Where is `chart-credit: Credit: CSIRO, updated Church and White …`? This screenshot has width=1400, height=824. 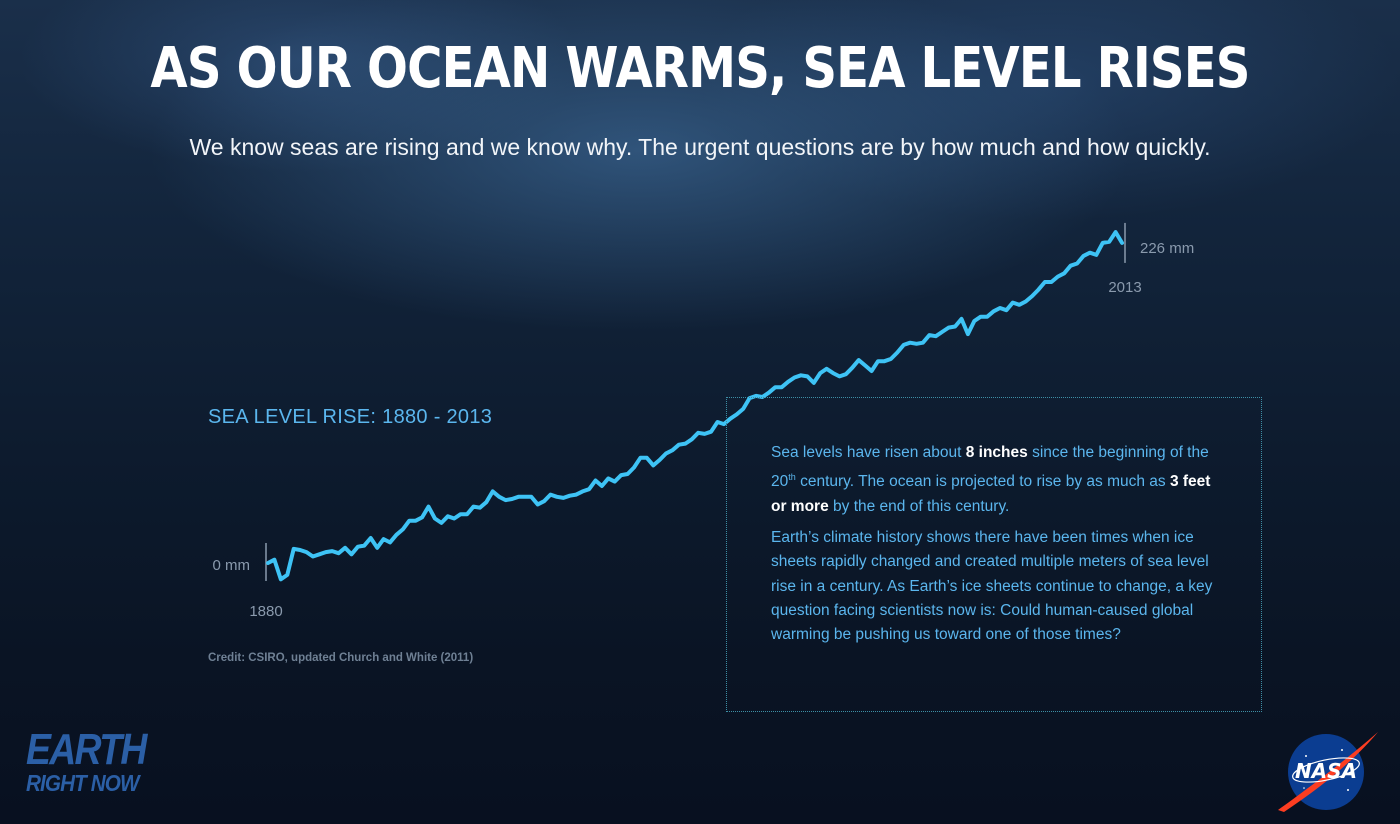
chart-credit: Credit: CSIRO, updated Church and White … is located at coordinates (341, 658).